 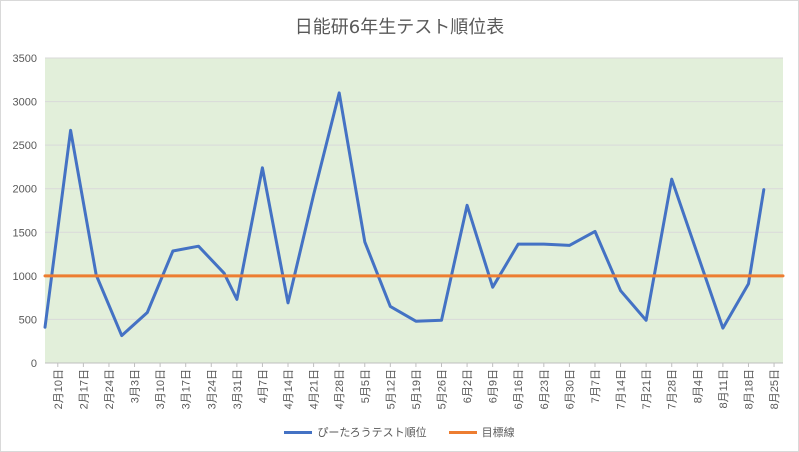 I want to click on x-tick-label: 5月12日, so click(x=391, y=389).